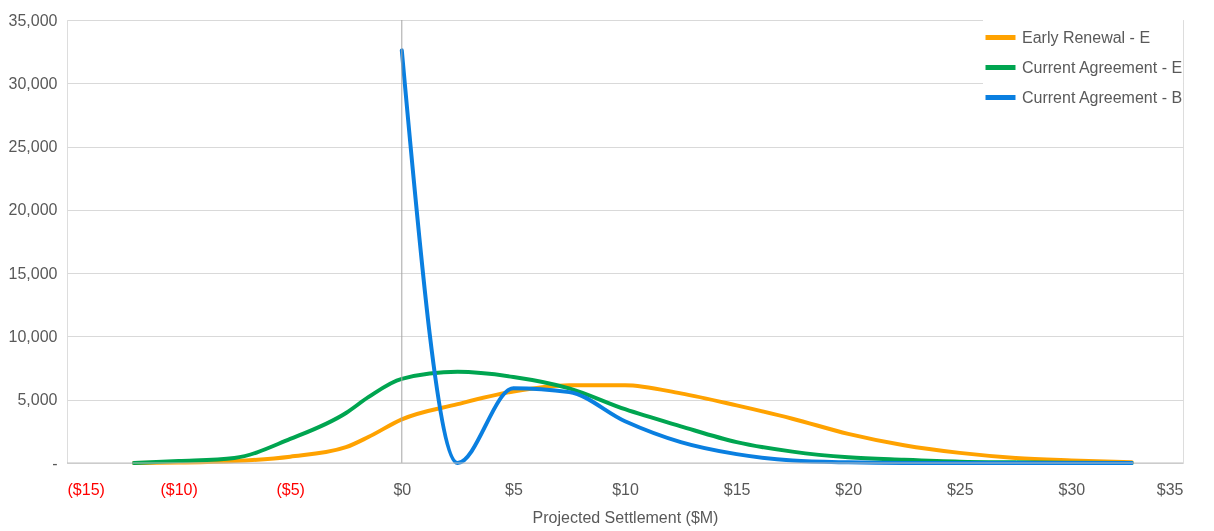  I want to click on x-tick-label: ($15), so click(86, 489).